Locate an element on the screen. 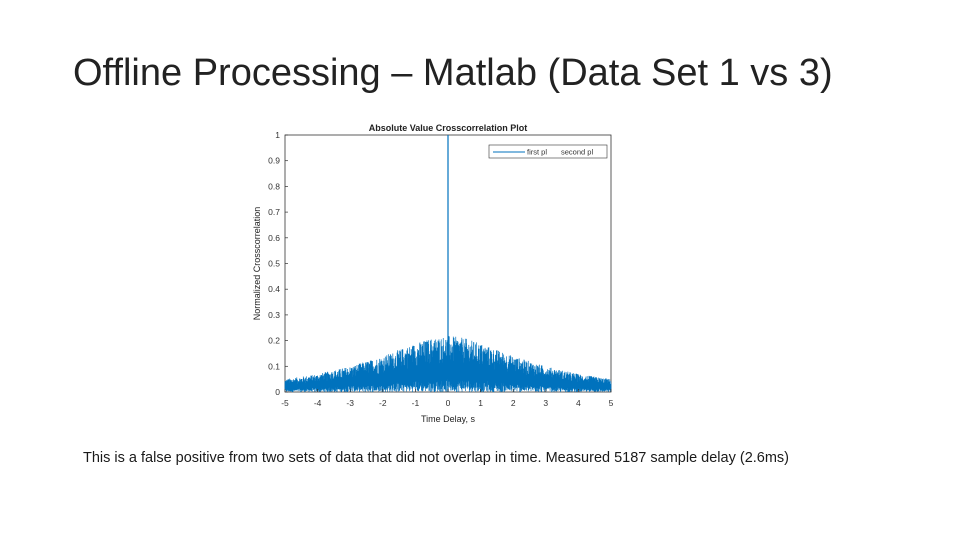 The image size is (960, 540). chart-title: Absolute Value Crosscorrelation Plot is located at coordinates (448, 128).